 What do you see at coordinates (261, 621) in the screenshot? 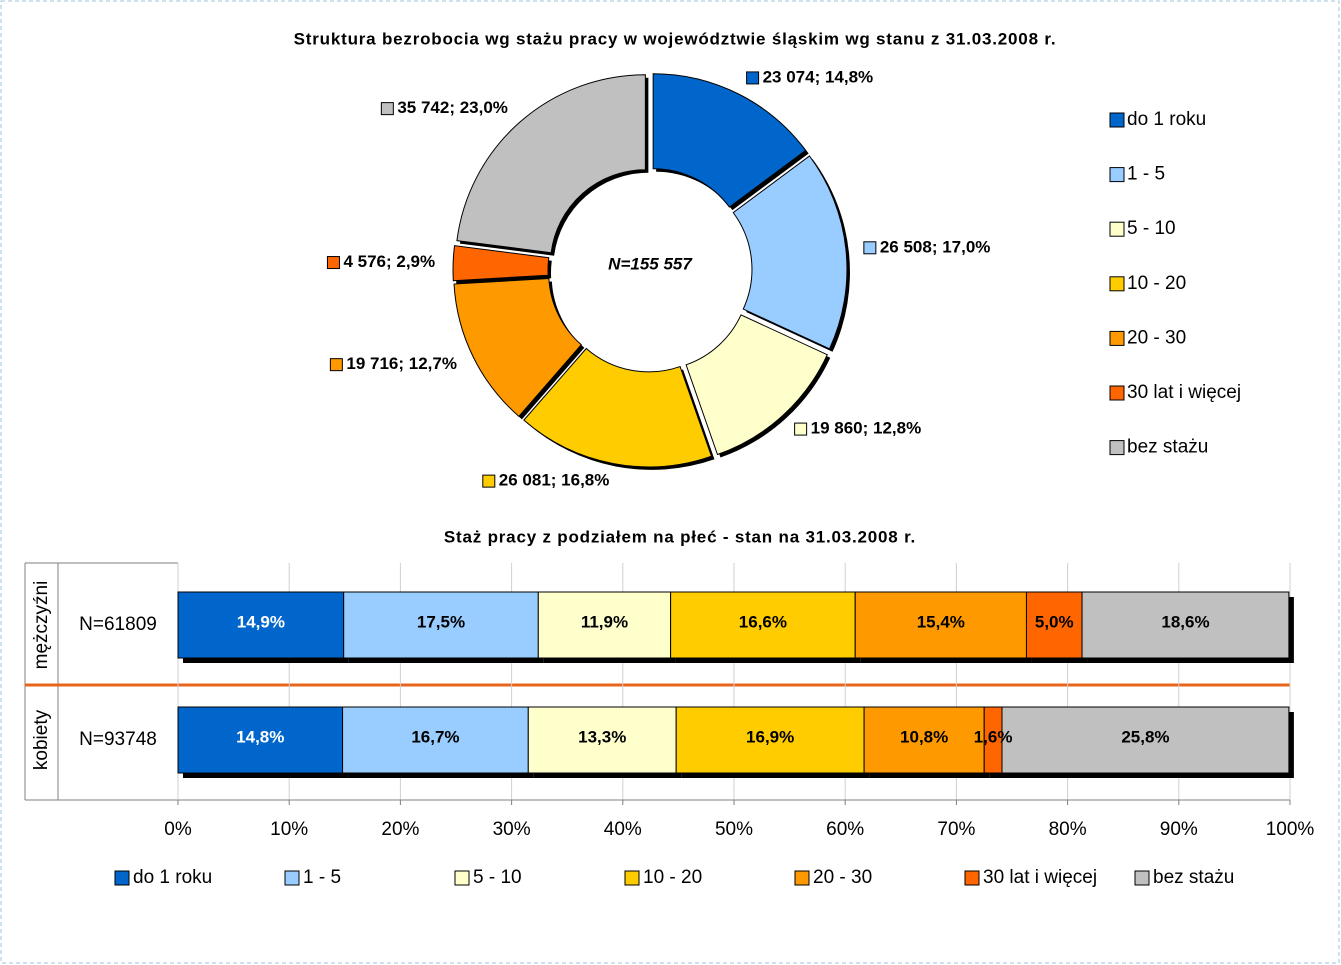
I see `data-label: 14,9%` at bounding box center [261, 621].